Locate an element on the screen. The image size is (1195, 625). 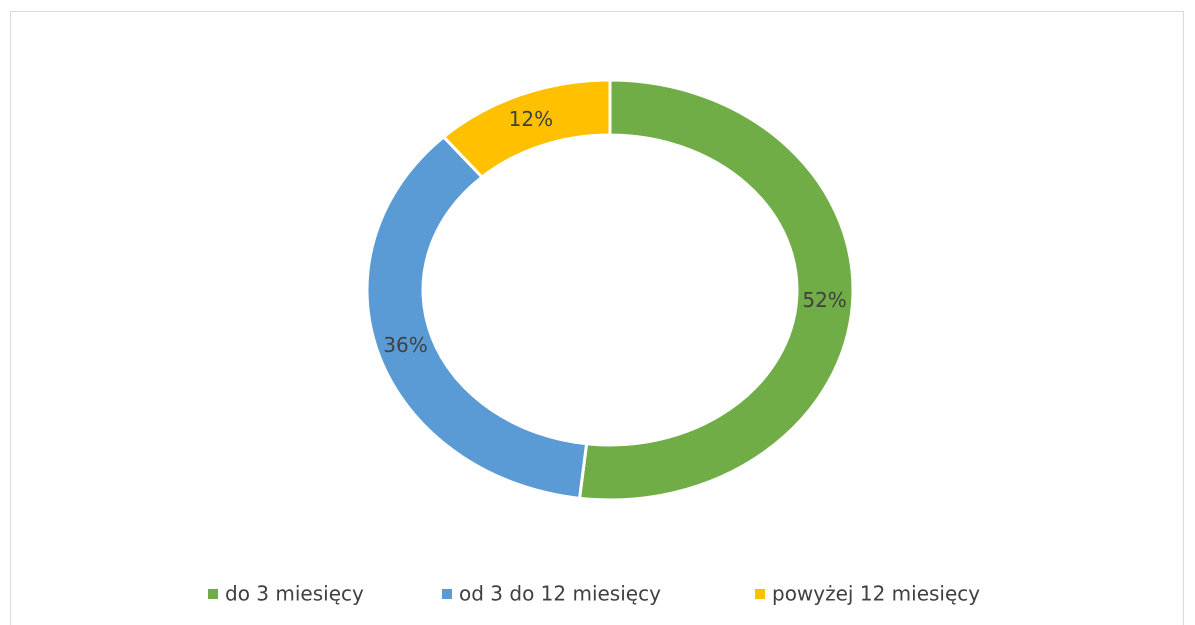
data-label: 52% is located at coordinates (824, 300).